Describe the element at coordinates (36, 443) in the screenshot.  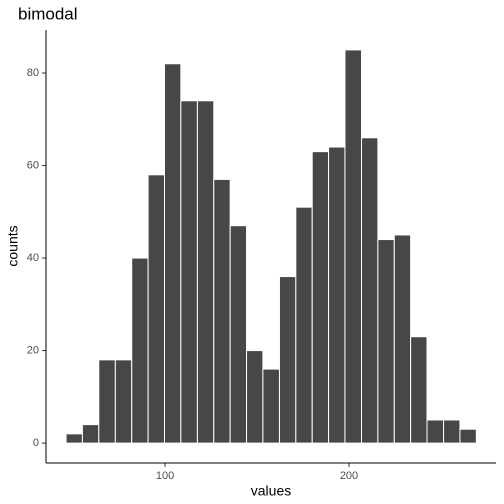
I see `y-tick-label: 0` at that location.